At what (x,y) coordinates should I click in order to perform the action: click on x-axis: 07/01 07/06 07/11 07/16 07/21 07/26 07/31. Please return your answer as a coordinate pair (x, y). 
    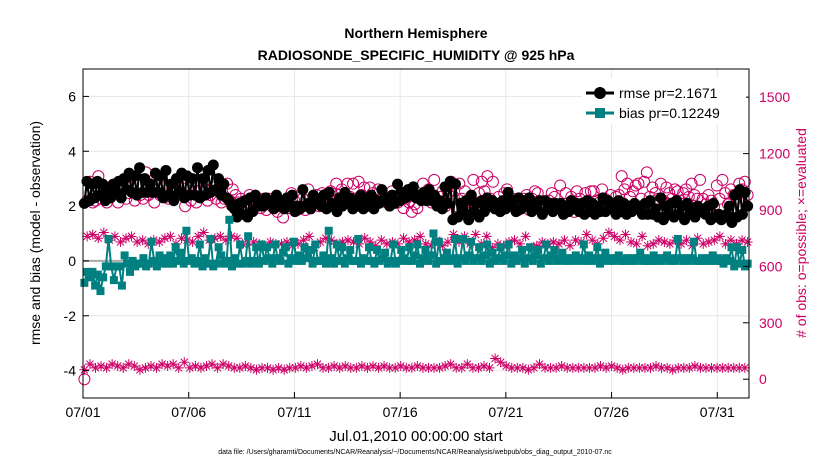
    Looking at the image, I should click on (400, 406).